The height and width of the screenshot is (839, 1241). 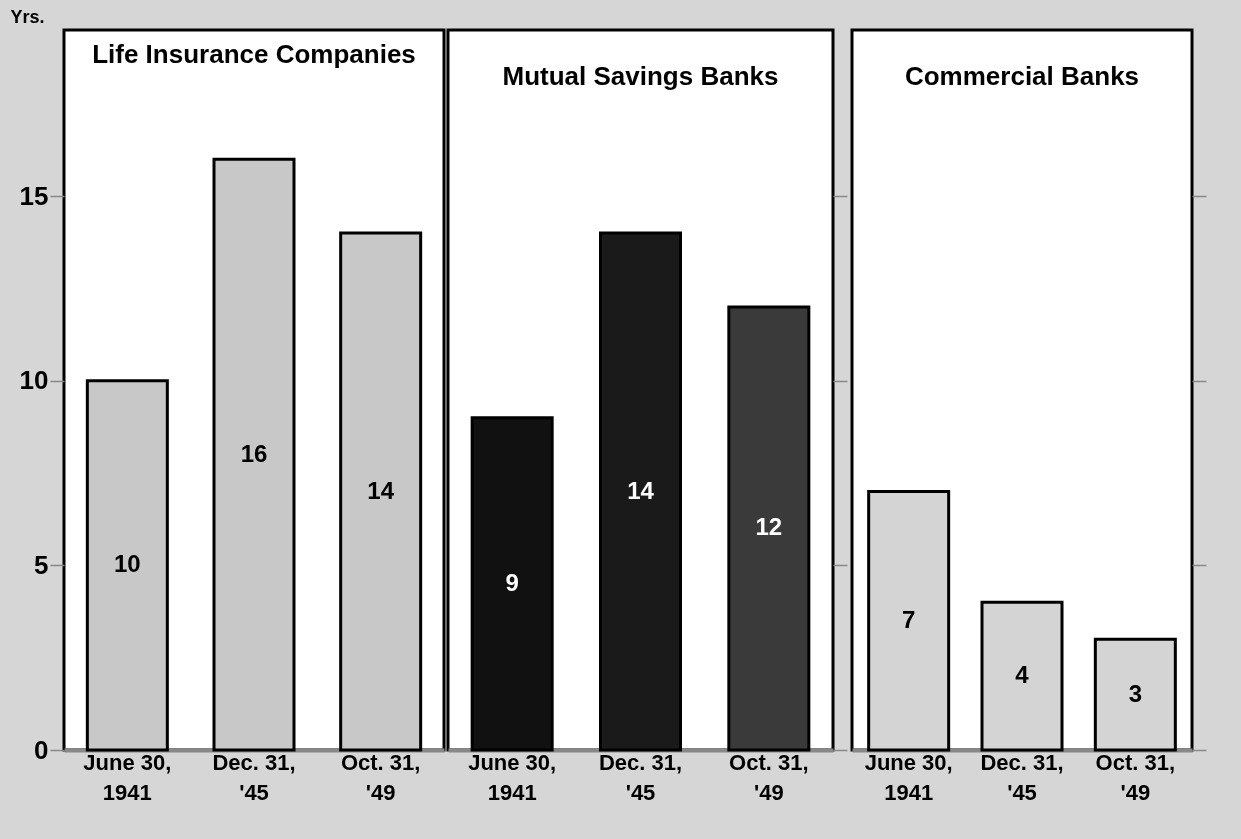 What do you see at coordinates (1135, 693) in the screenshot?
I see `data-label: 3` at bounding box center [1135, 693].